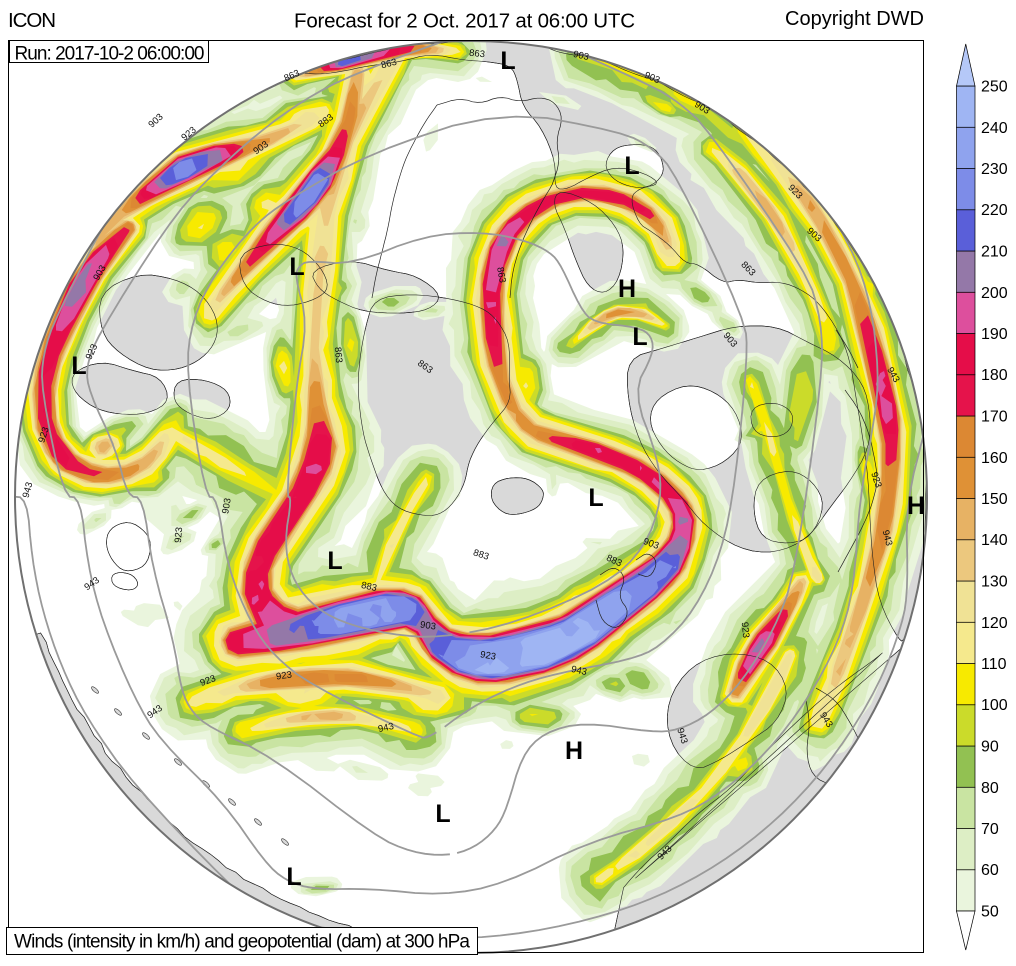 This screenshot has height=966, width=1016. I want to click on svg-text: 80, so click(990, 788).